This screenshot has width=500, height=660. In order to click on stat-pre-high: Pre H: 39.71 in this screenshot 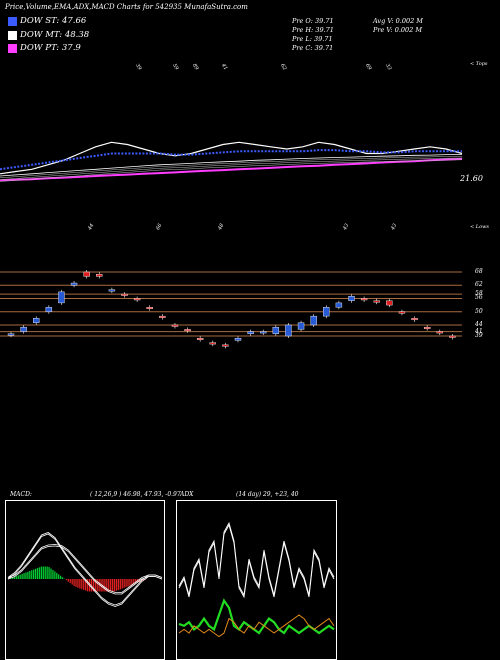, I will do `click(313, 30)`.